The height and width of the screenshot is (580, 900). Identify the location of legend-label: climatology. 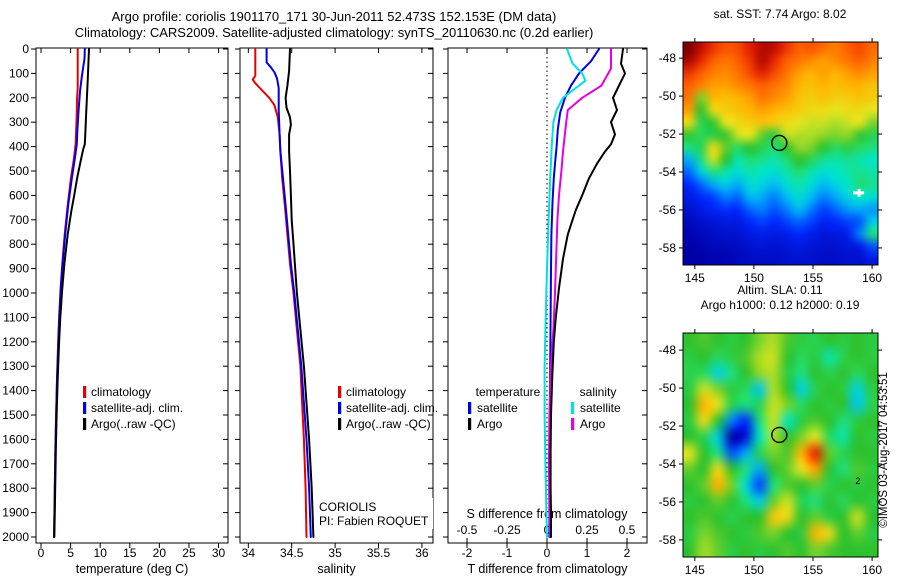
(376, 392).